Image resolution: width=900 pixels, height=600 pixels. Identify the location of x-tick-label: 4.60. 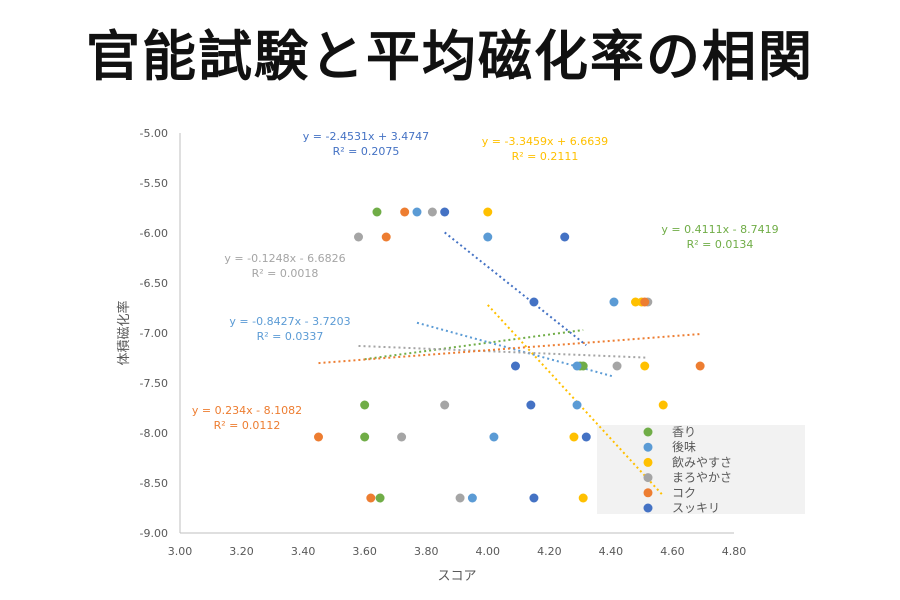
(672, 551).